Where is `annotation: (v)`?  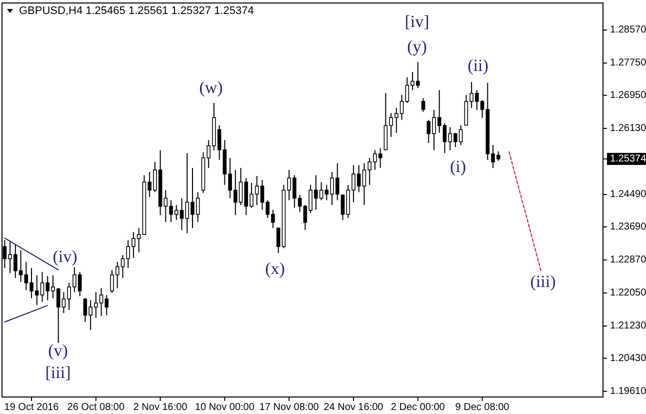 annotation: (v) is located at coordinates (58, 350).